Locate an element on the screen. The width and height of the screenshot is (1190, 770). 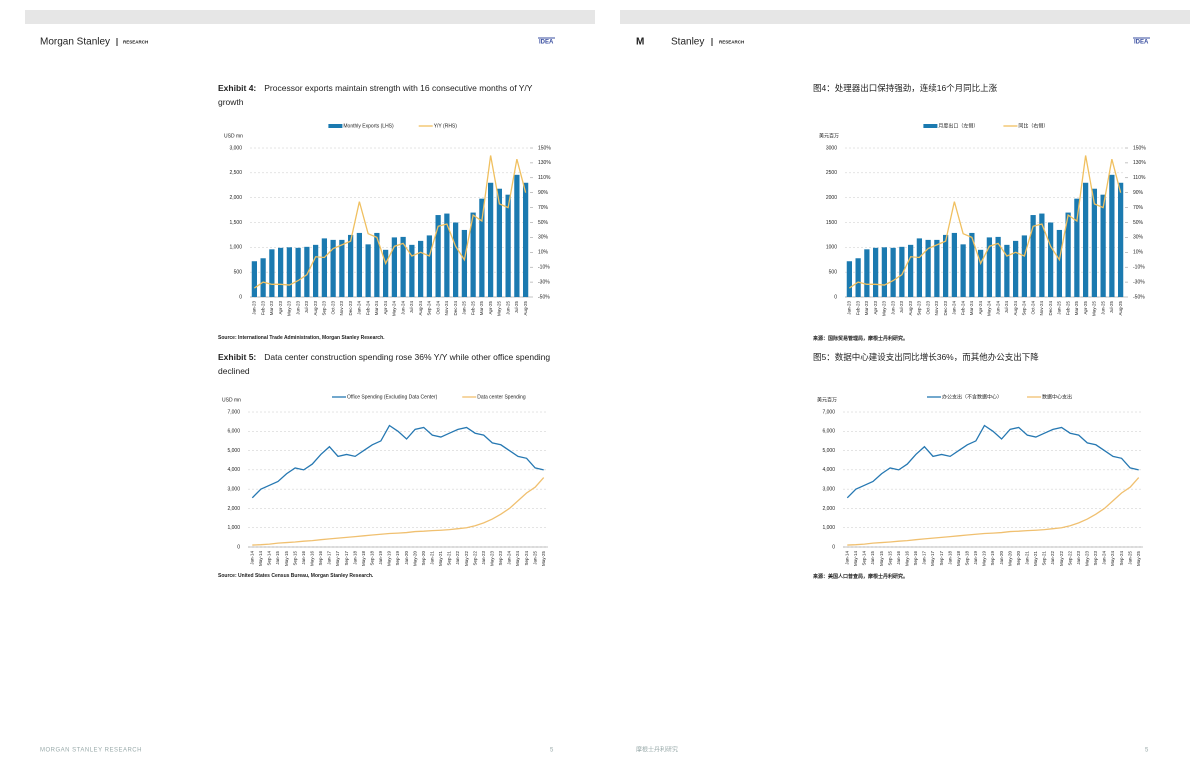
x-tick-label: Sep-15 is located at coordinates (889, 558).